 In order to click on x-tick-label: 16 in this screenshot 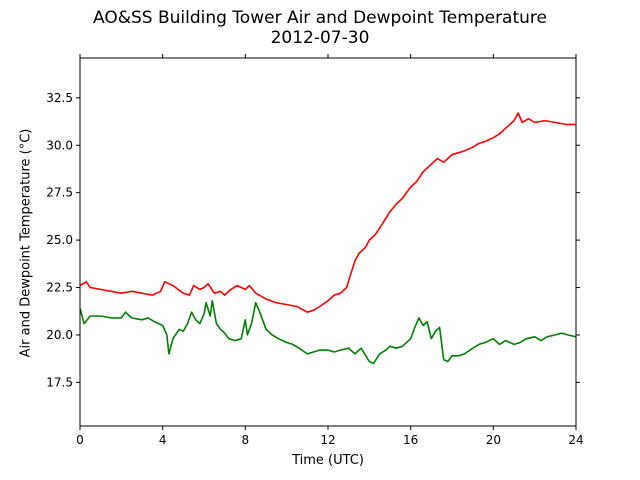, I will do `click(410, 440)`.